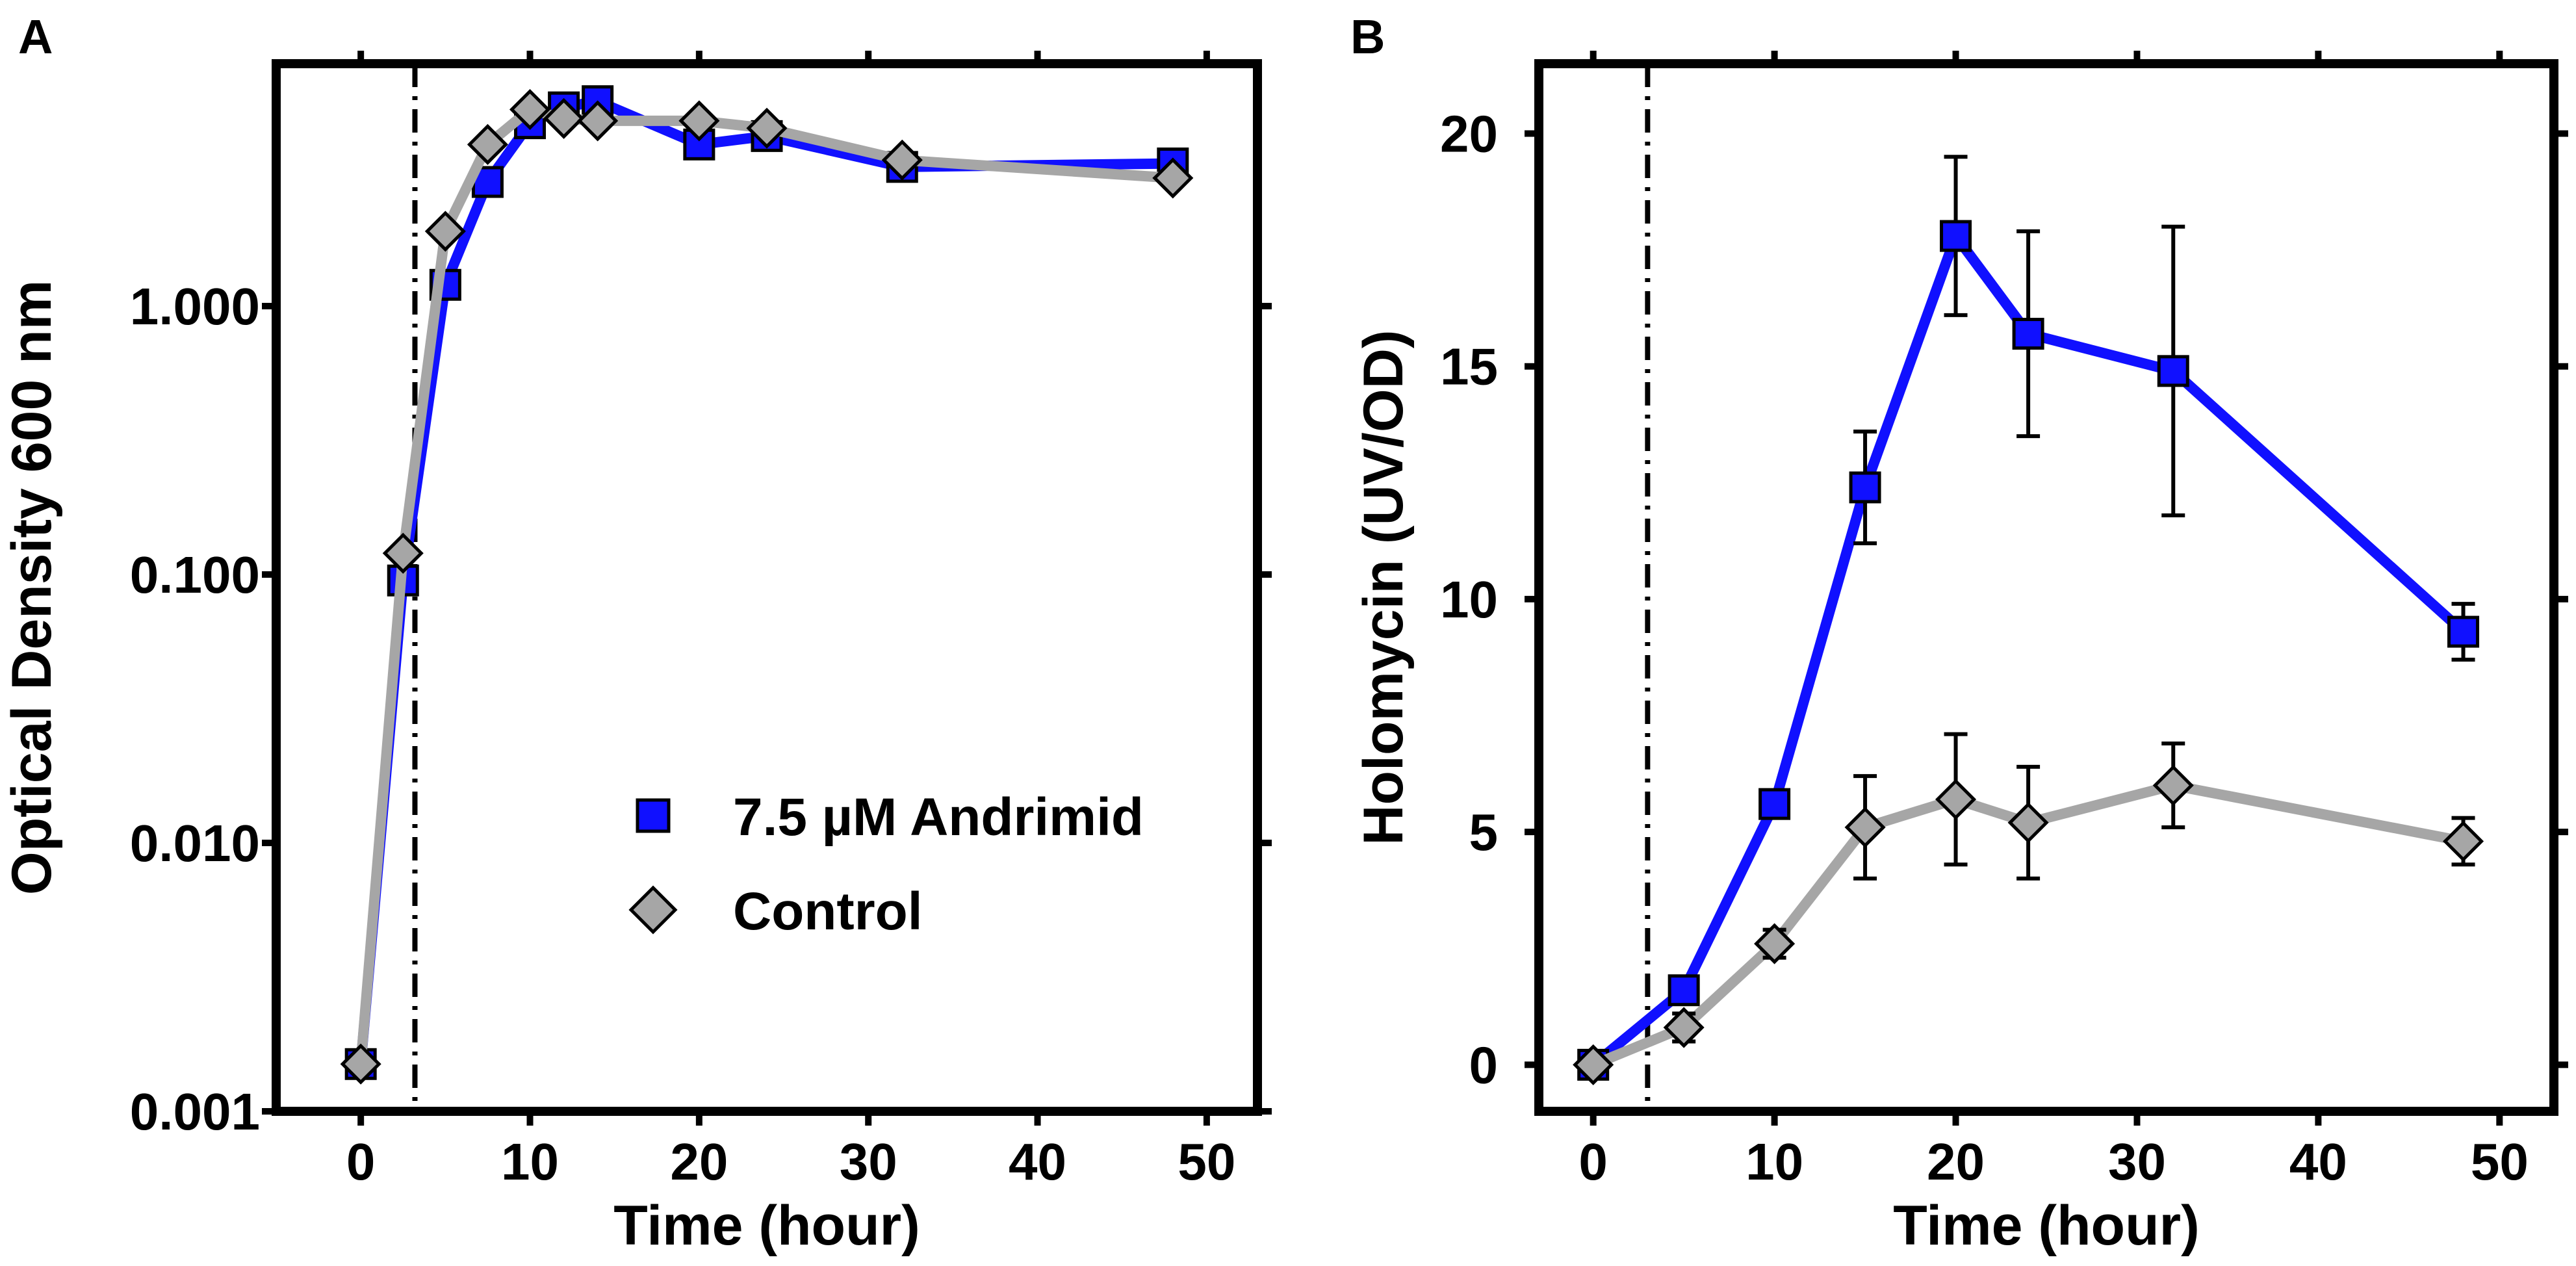 This screenshot has width=2576, height=1266. What do you see at coordinates (939, 817) in the screenshot?
I see `legend-label-andrimid: 7.5 µM Andrimid` at bounding box center [939, 817].